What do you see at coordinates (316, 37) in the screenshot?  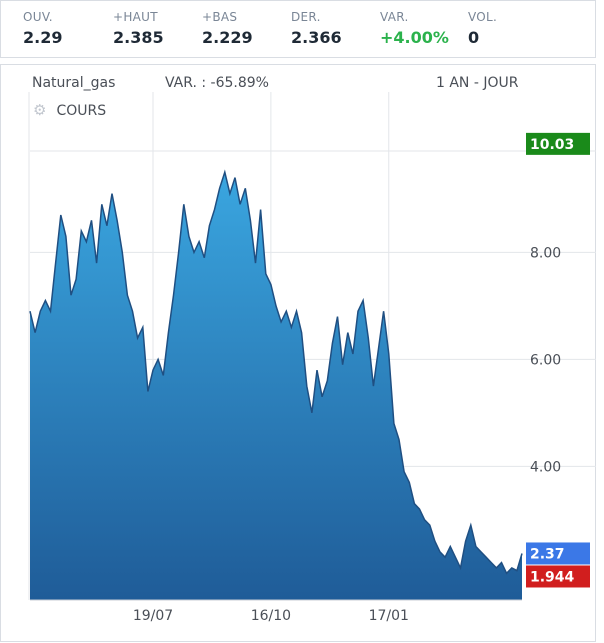 I see `stat-value: 2.366` at bounding box center [316, 37].